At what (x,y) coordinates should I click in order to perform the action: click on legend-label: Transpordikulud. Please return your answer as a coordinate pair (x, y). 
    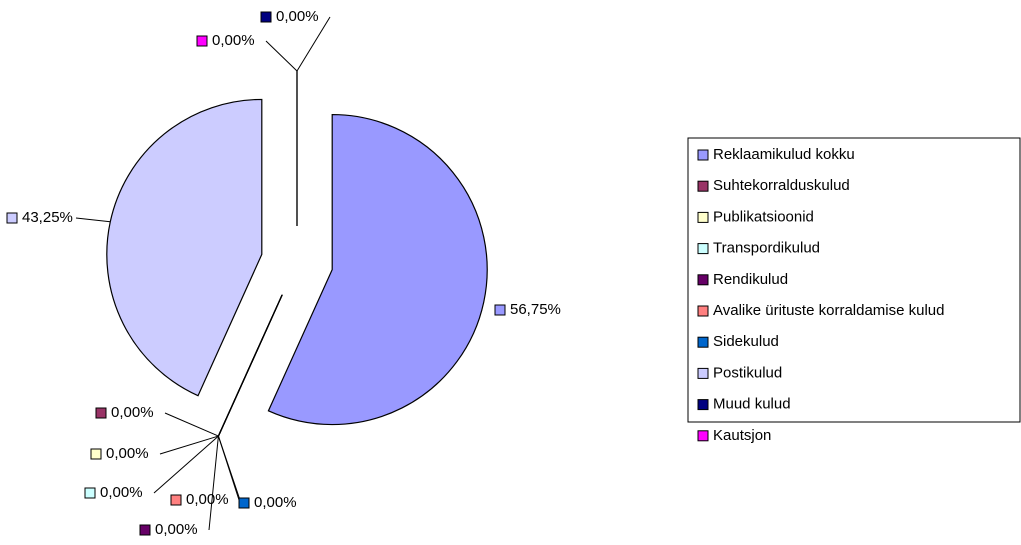
    Looking at the image, I should click on (766, 248).